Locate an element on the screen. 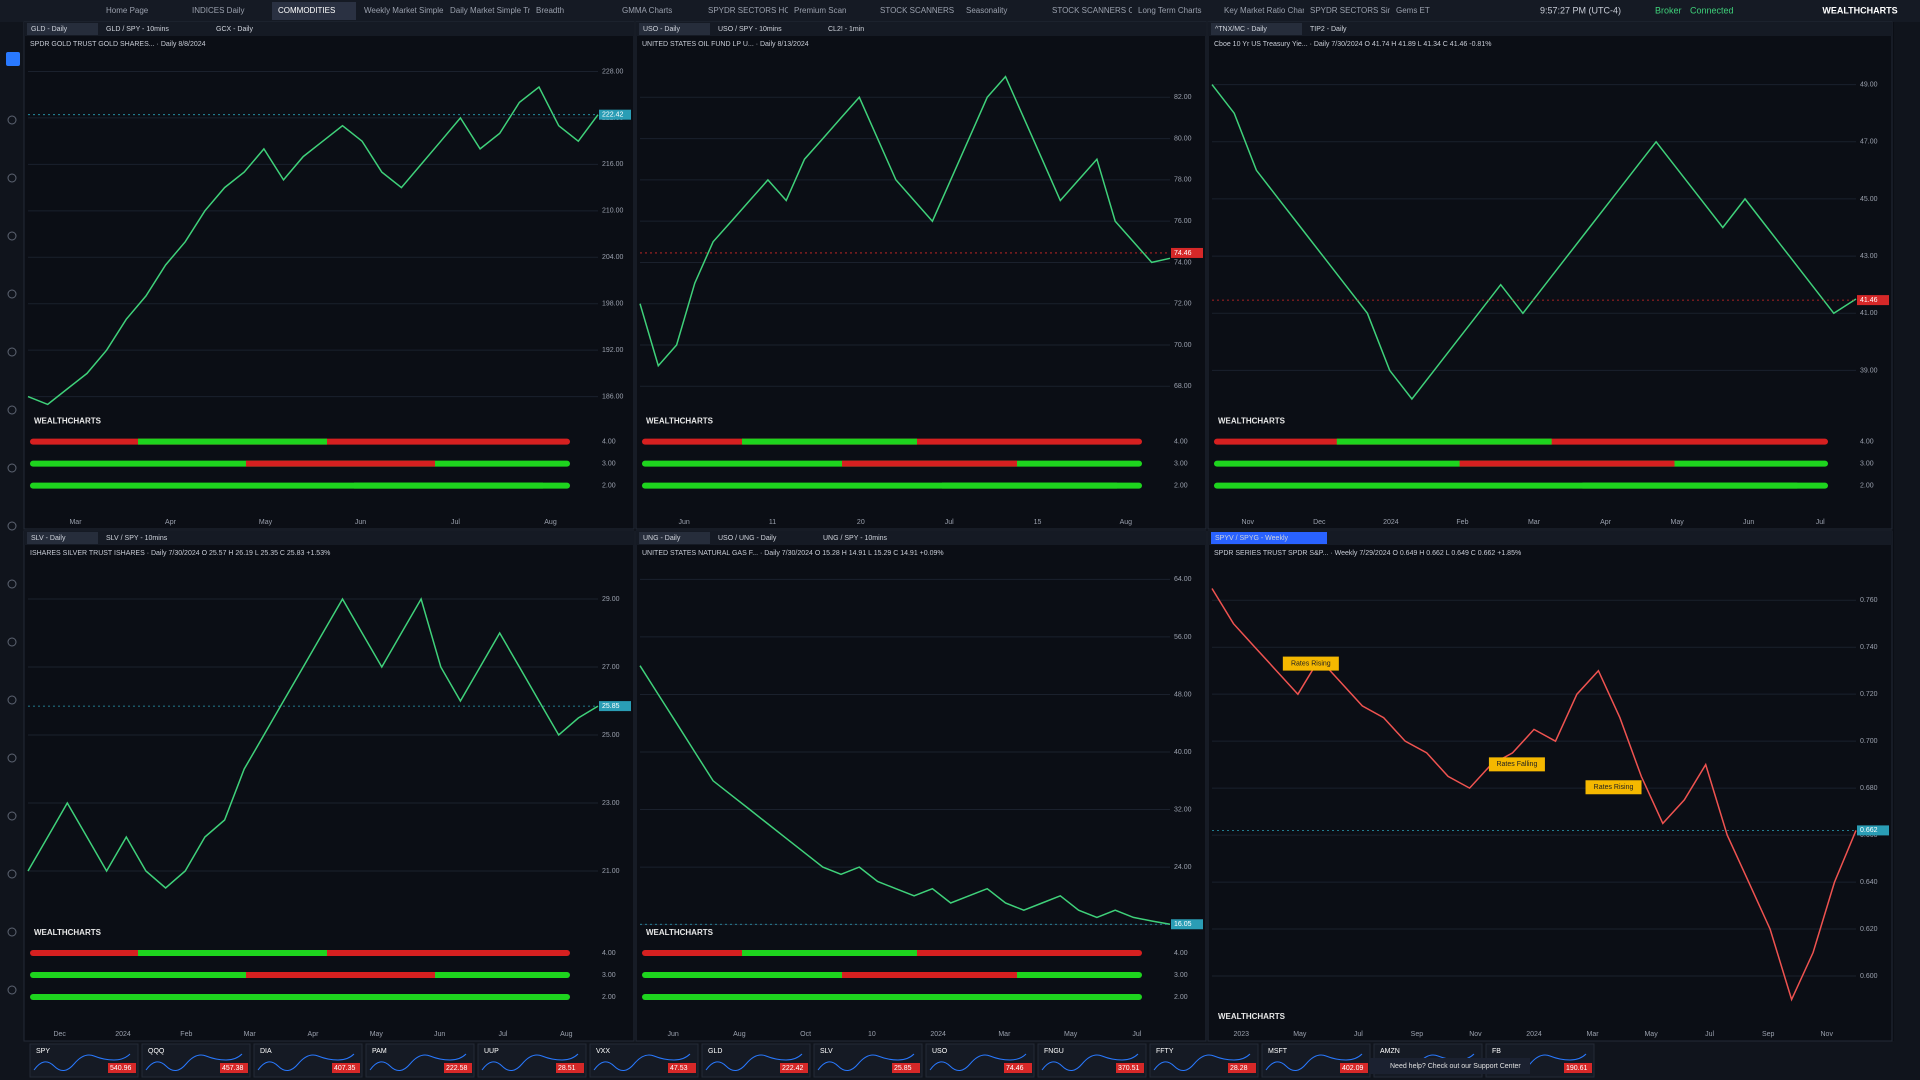  panel-tab-label: CL2! - 1min is located at coordinates (846, 29).